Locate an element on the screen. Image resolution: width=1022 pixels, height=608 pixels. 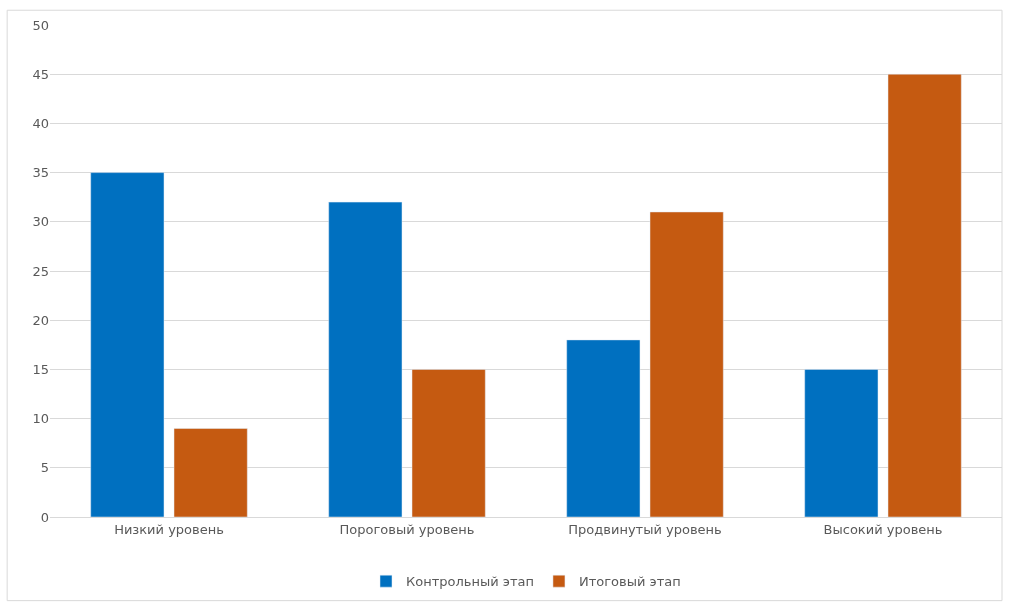
y-tick-label: 20 is located at coordinates (40, 320).